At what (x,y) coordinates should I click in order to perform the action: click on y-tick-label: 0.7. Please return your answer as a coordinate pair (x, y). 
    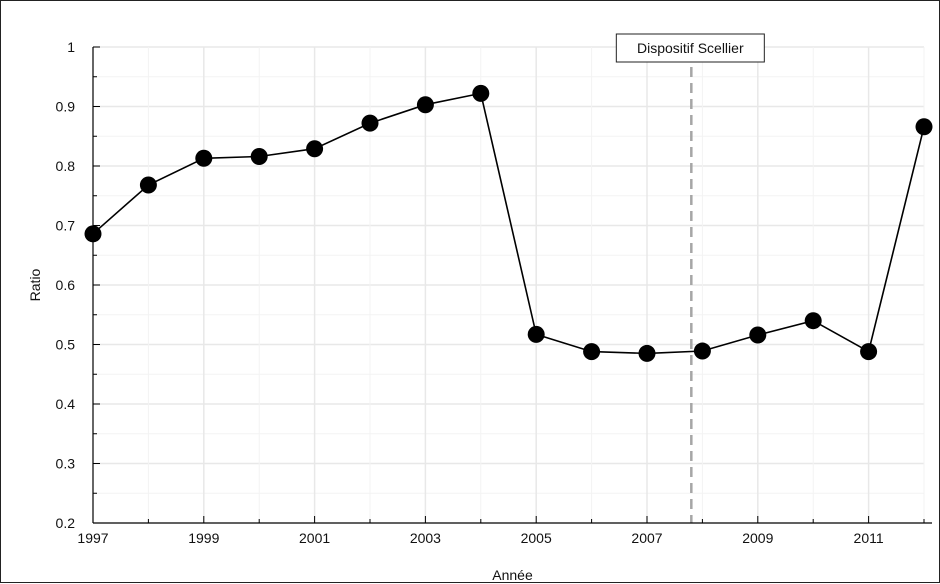
    Looking at the image, I should click on (66, 226).